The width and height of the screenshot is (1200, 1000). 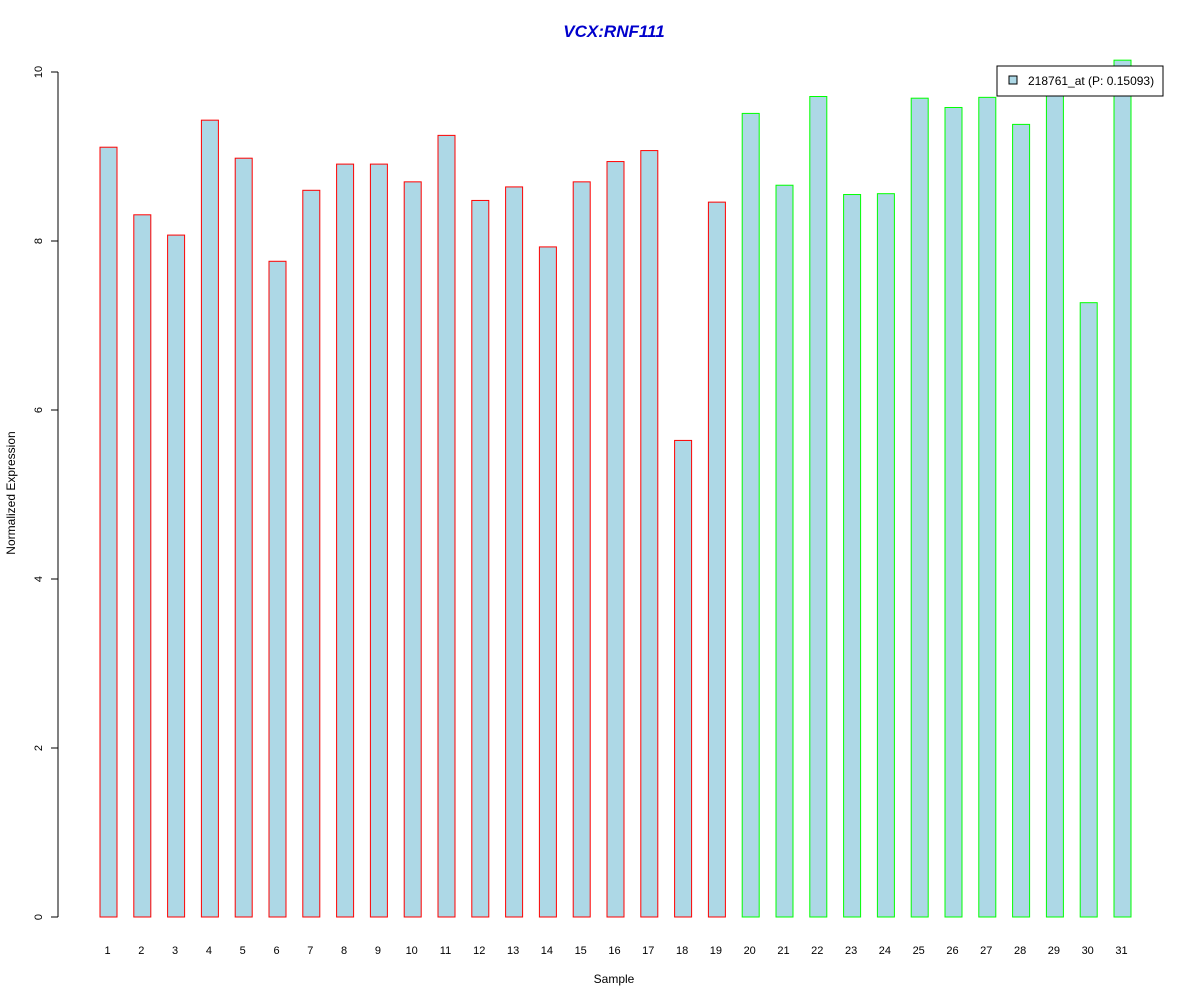 I want to click on chart-title: VCX:RNF111, so click(x=613, y=31).